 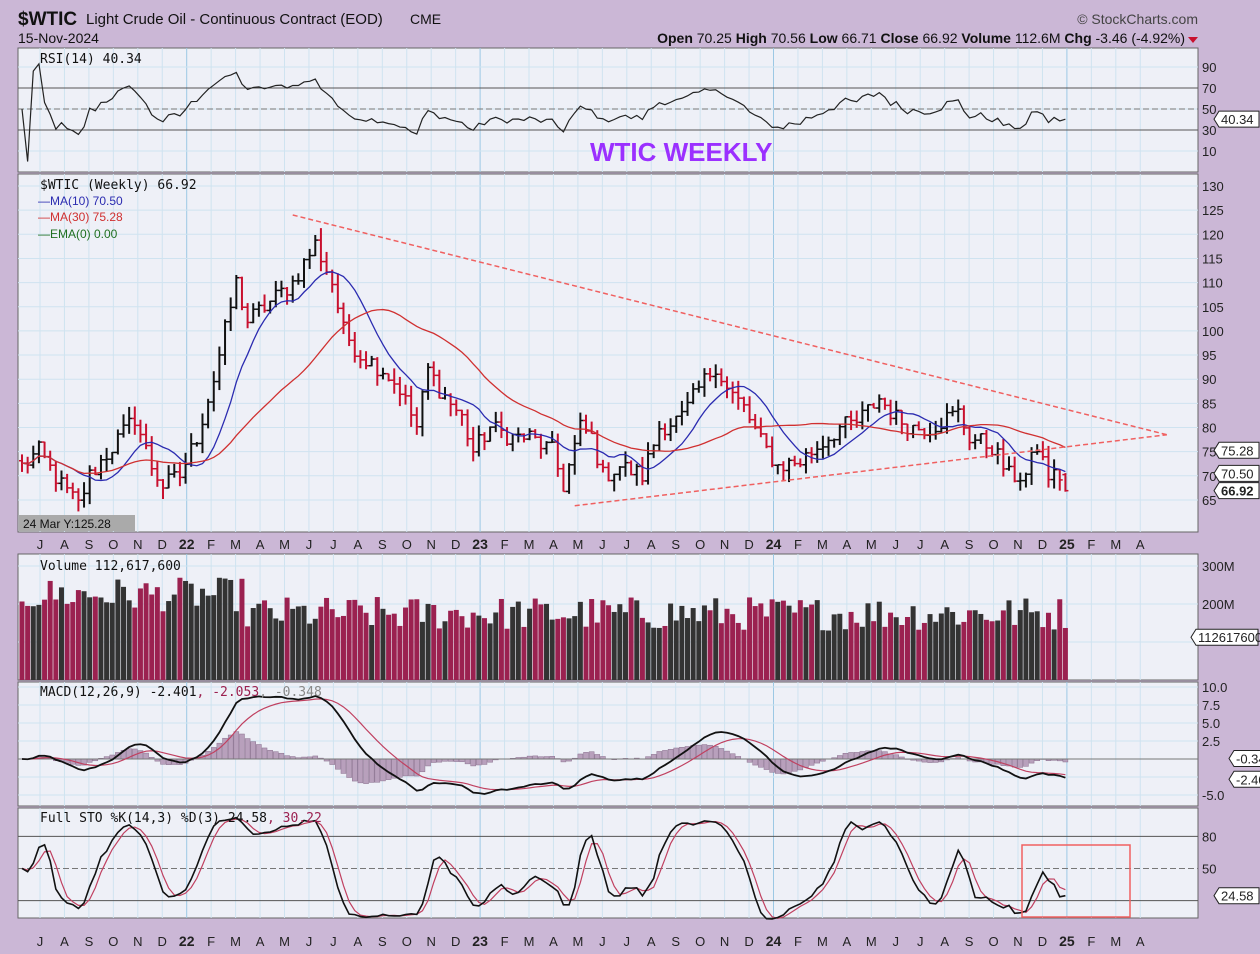 What do you see at coordinates (1237, 491) in the screenshot?
I see `value-tag-label: 66.92` at bounding box center [1237, 491].